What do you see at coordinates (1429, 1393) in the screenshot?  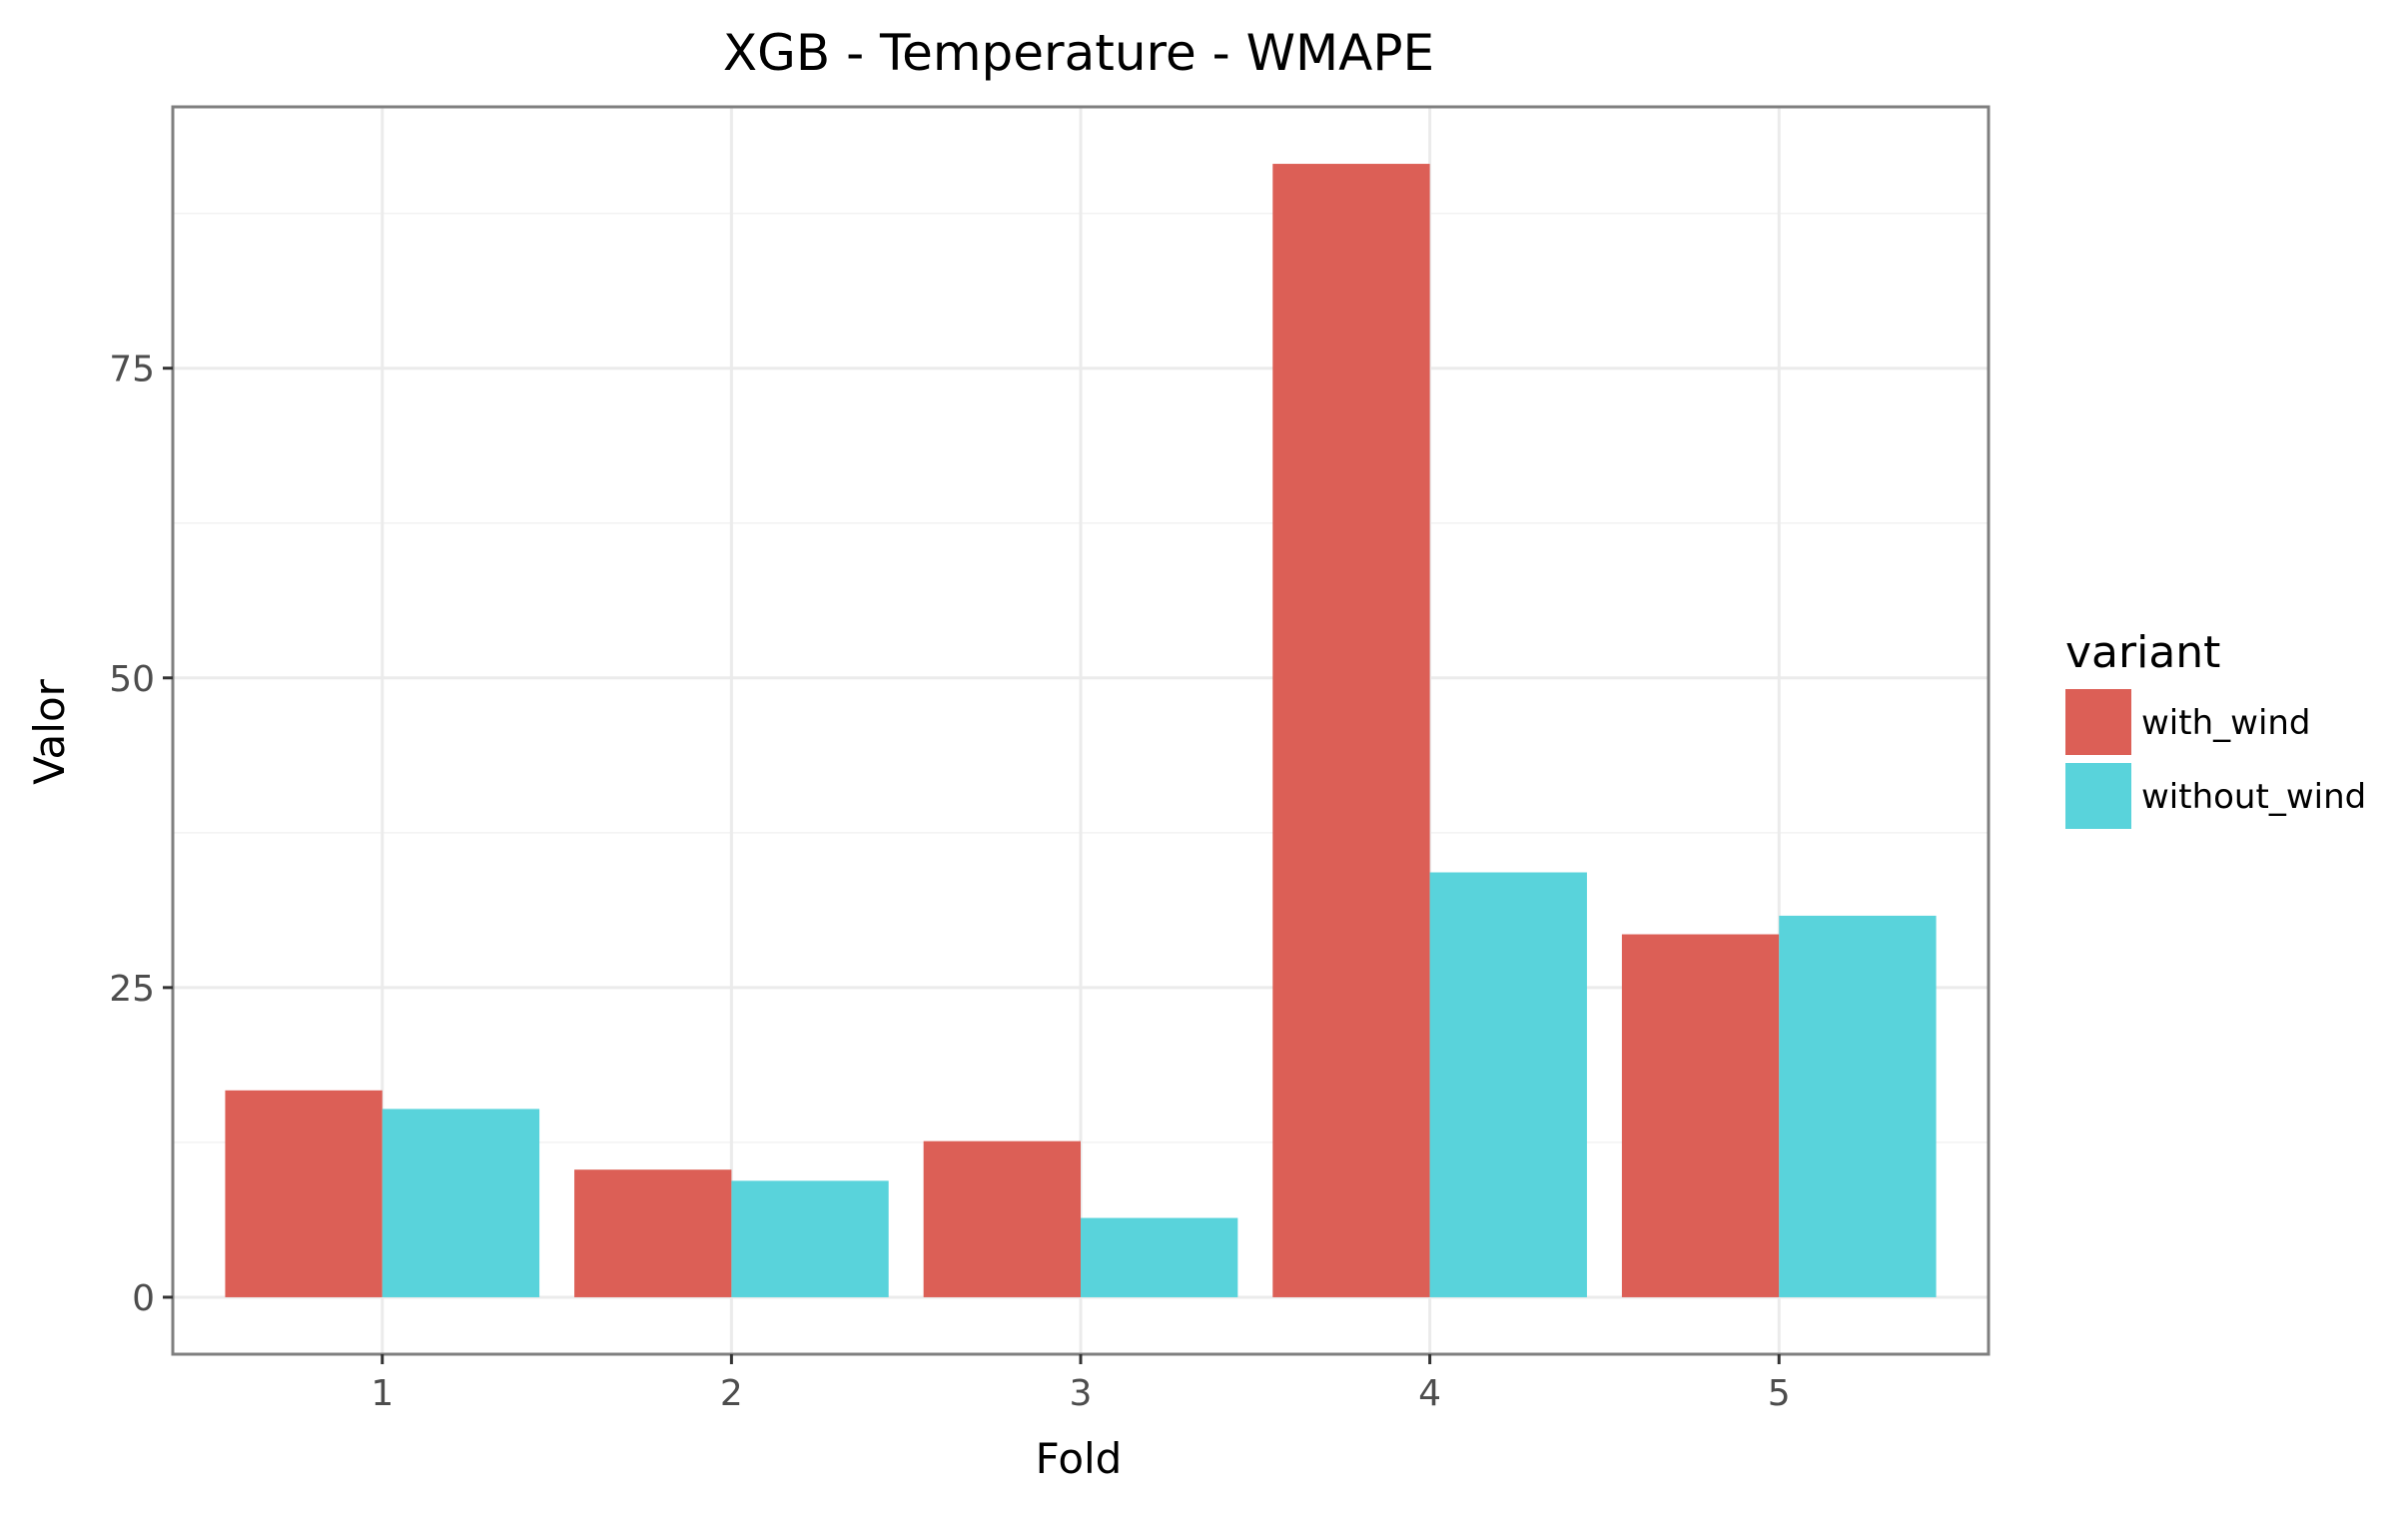 I see `x-tick-label: 4` at bounding box center [1429, 1393].